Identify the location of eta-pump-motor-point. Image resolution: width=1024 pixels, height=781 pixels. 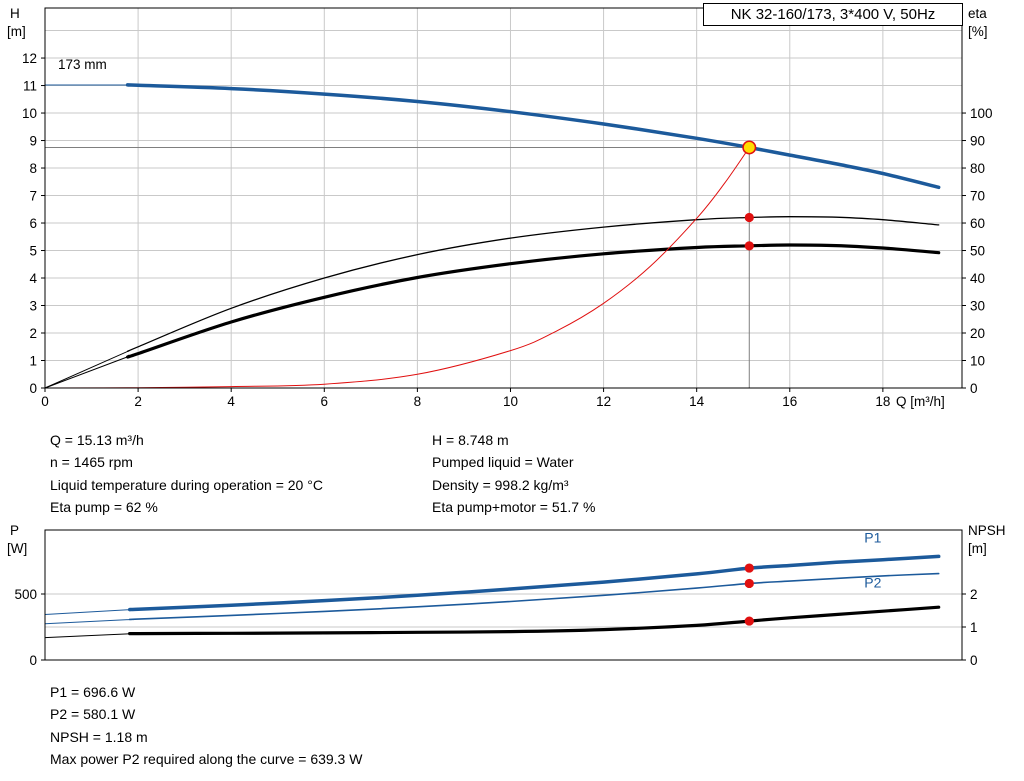
(749, 246).